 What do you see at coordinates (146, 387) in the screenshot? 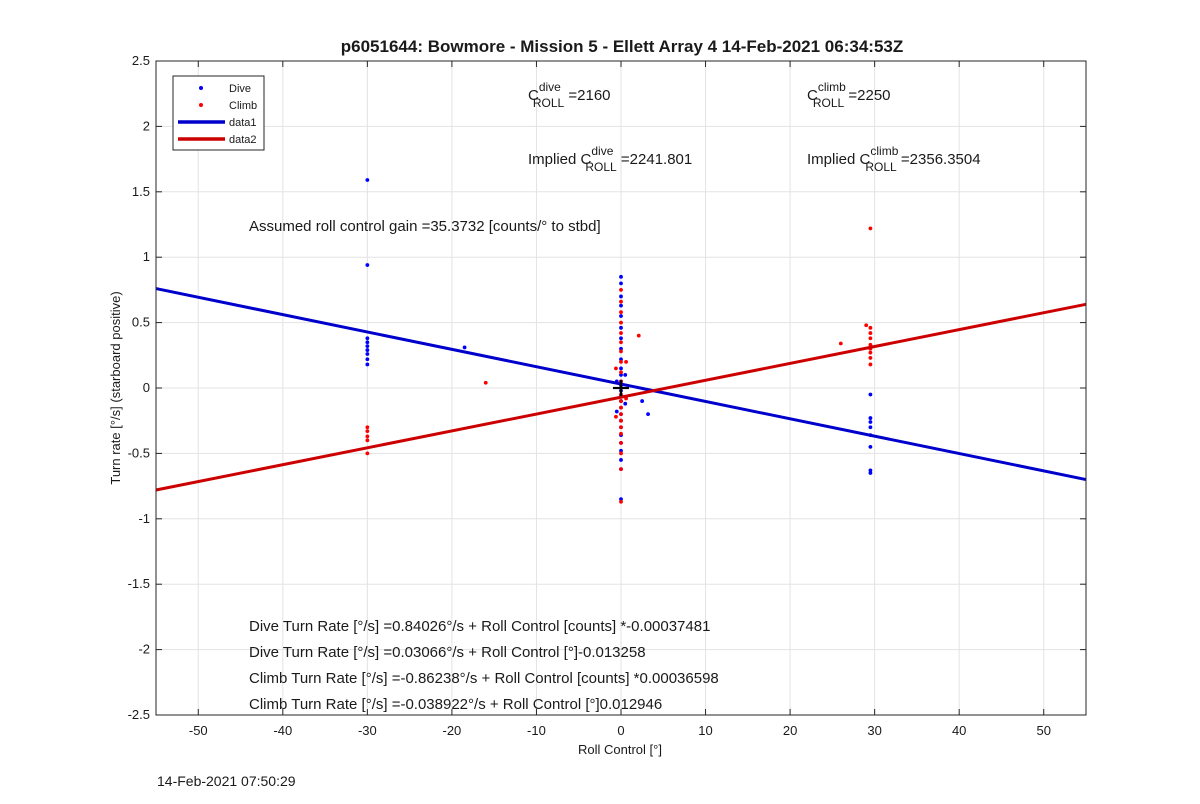
I see `y-tick-label: 0` at bounding box center [146, 387].